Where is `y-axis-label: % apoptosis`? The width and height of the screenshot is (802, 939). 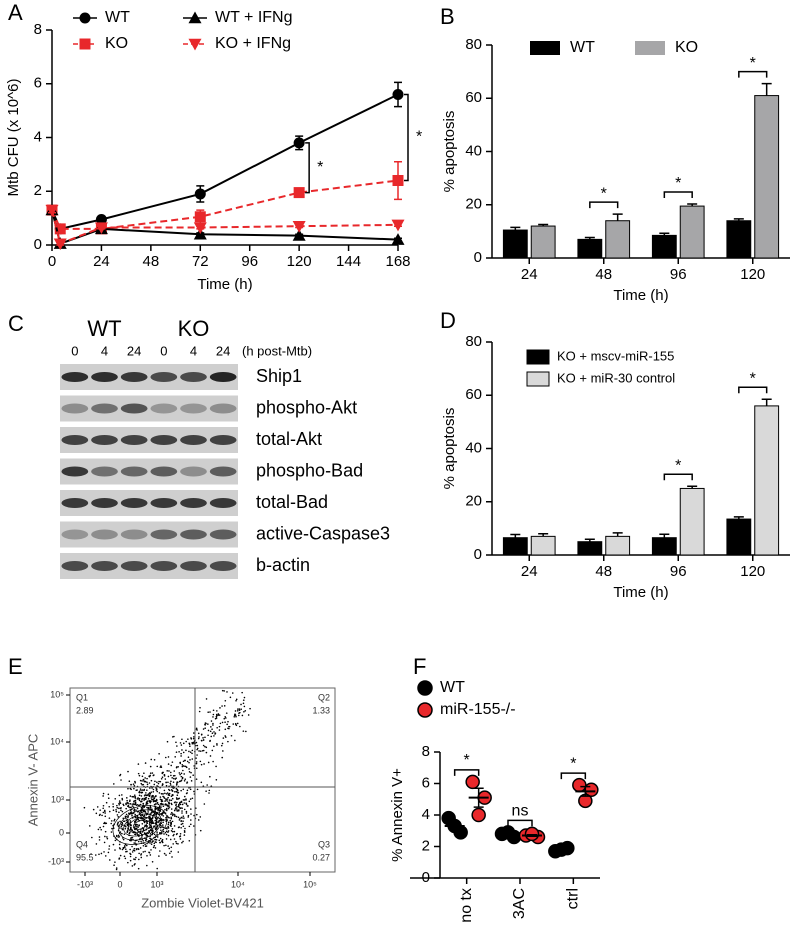 y-axis-label: % apoptosis is located at coordinates (449, 152).